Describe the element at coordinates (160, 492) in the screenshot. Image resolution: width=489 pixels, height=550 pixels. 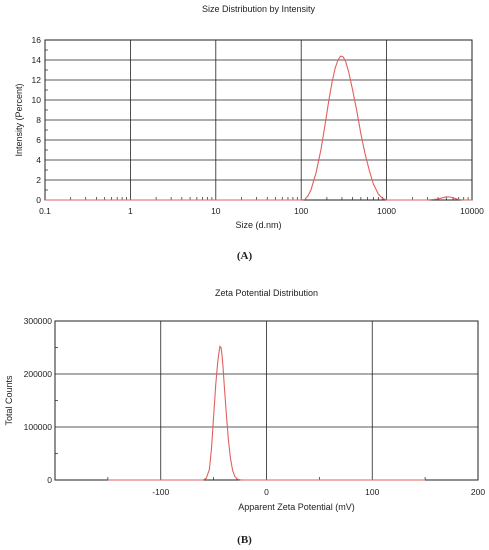
I see `chart-b-x-tick-label: -100` at that location.